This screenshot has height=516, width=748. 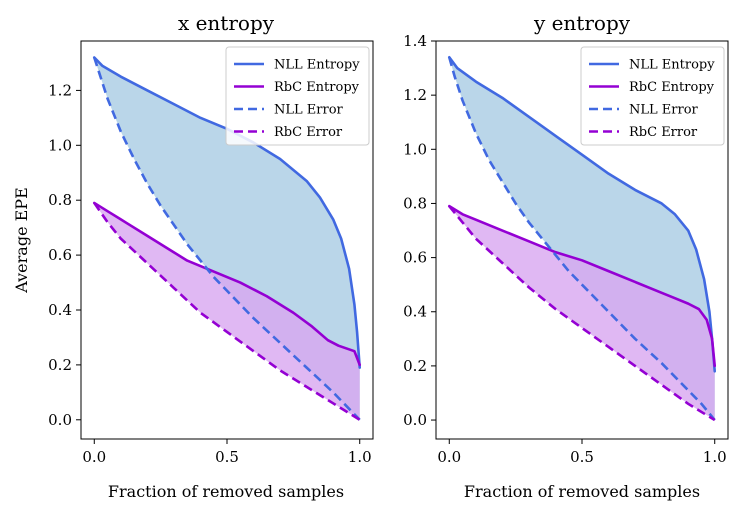 What do you see at coordinates (21, 240) in the screenshot?
I see `y-axis-label: Average EPE` at bounding box center [21, 240].